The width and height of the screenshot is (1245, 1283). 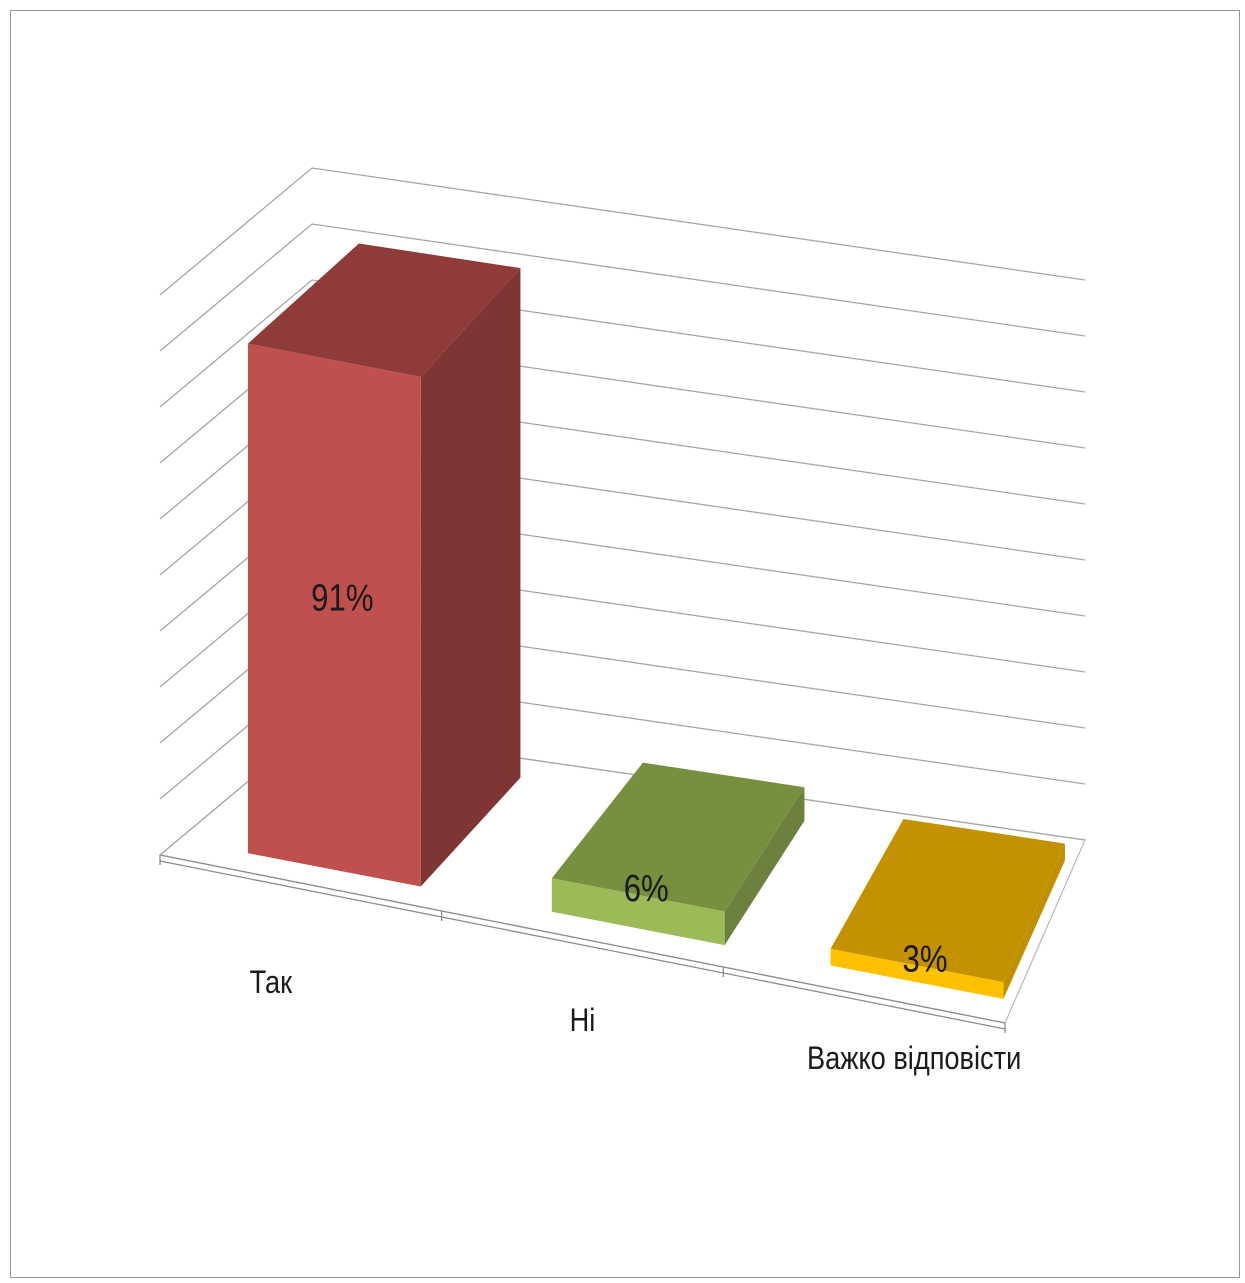 I want to click on bar-value-label: 6%, so click(x=646, y=889).